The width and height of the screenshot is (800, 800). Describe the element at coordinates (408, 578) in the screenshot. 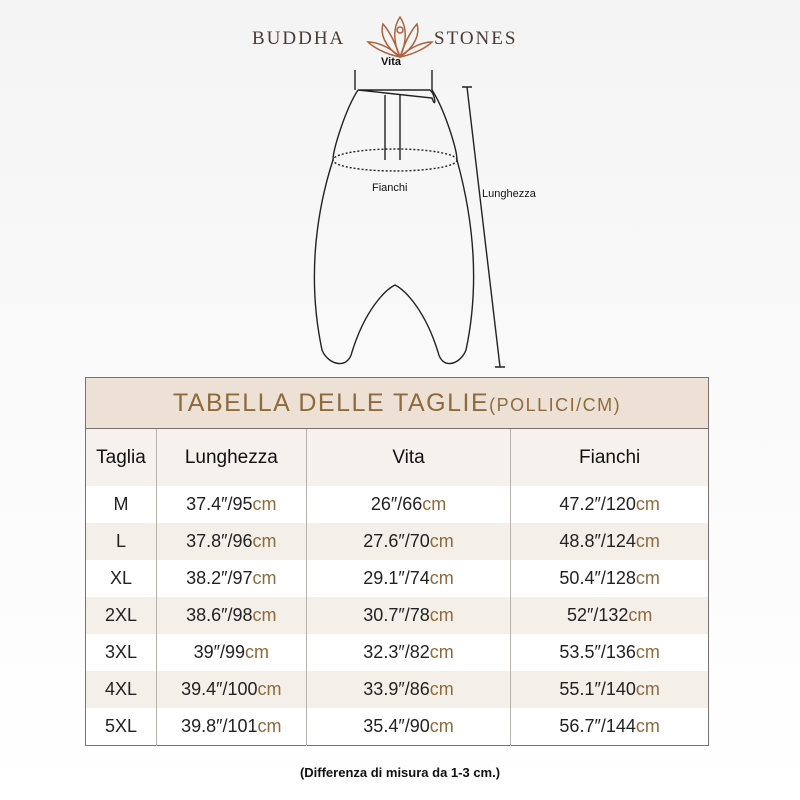

I see `table-cell: 29.1″/74cm` at that location.